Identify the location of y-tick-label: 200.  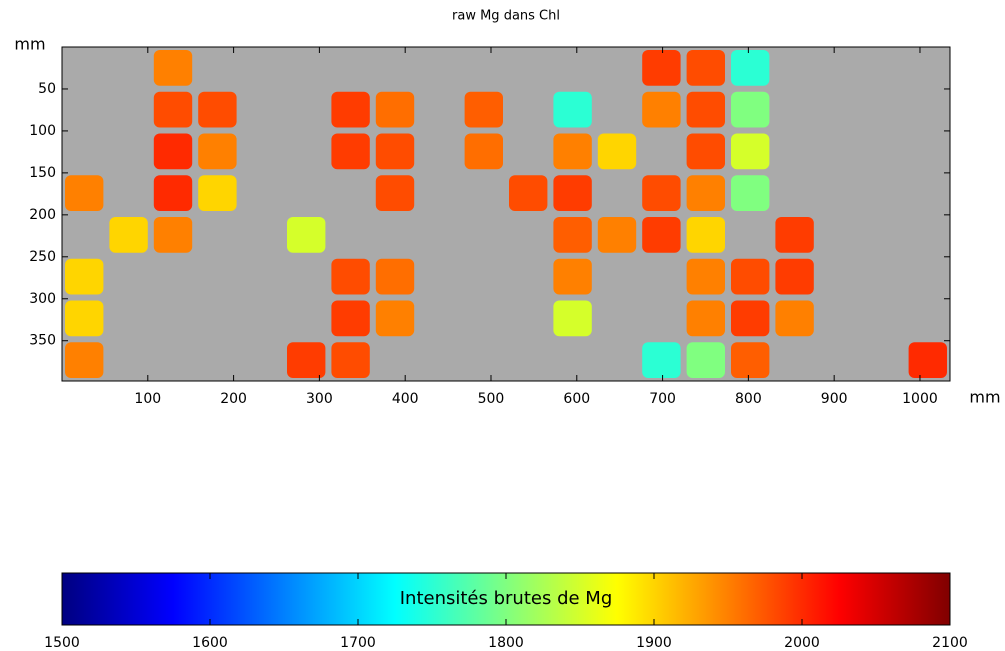
(42, 215).